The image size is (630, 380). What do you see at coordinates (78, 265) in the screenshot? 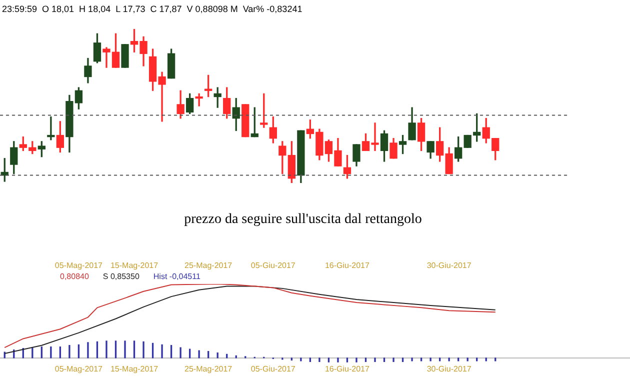
I see `category-label: 05-Mag-2017` at bounding box center [78, 265].